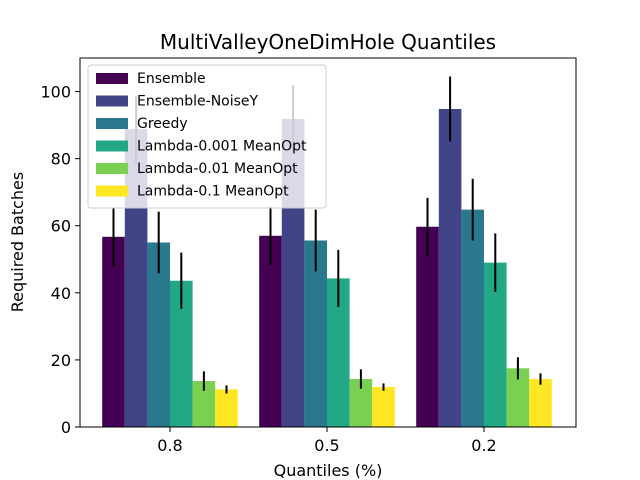  I want to click on y-tick-label: 100, so click(55, 92).